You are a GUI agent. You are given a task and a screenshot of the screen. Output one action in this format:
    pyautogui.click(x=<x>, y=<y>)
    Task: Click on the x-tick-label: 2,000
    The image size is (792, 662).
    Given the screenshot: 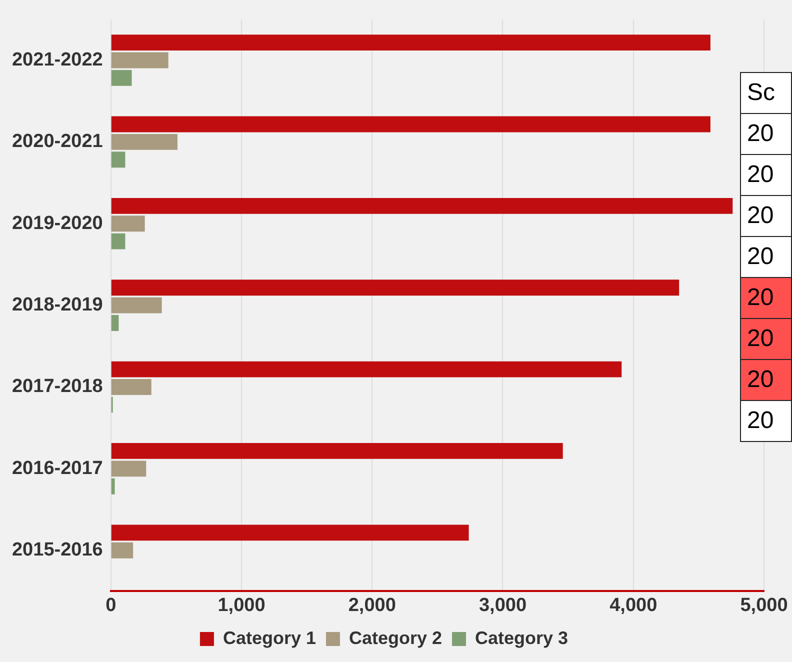 What is the action you would take?
    pyautogui.click(x=372, y=605)
    